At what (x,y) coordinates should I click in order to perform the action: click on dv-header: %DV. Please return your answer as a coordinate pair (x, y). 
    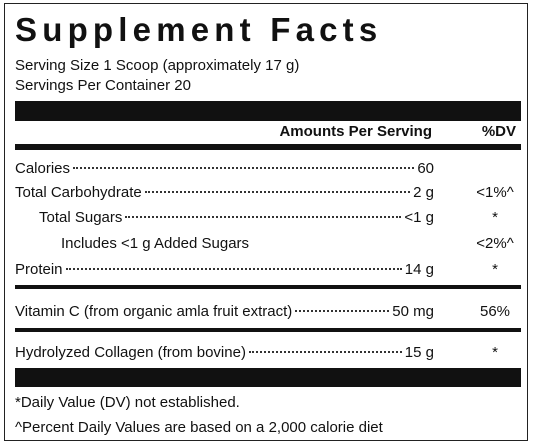
    Looking at the image, I should click on (498, 131).